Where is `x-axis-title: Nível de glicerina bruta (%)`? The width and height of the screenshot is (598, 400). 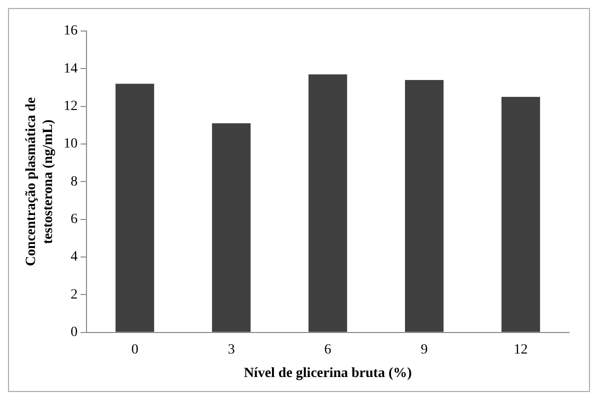 x-axis-title: Nível de glicerina bruta (%) is located at coordinates (328, 374).